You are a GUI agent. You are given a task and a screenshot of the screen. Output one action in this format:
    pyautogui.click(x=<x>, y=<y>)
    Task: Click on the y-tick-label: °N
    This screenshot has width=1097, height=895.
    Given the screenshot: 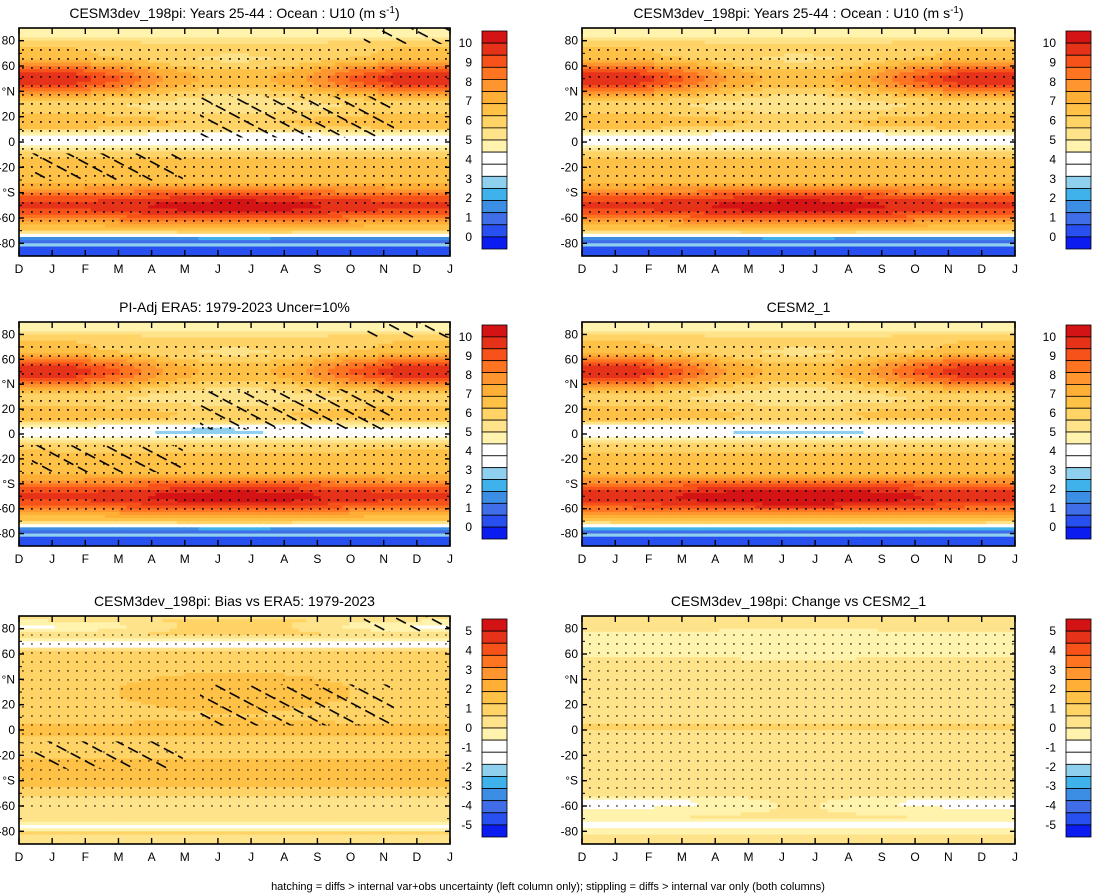 What is the action you would take?
    pyautogui.click(x=8, y=91)
    